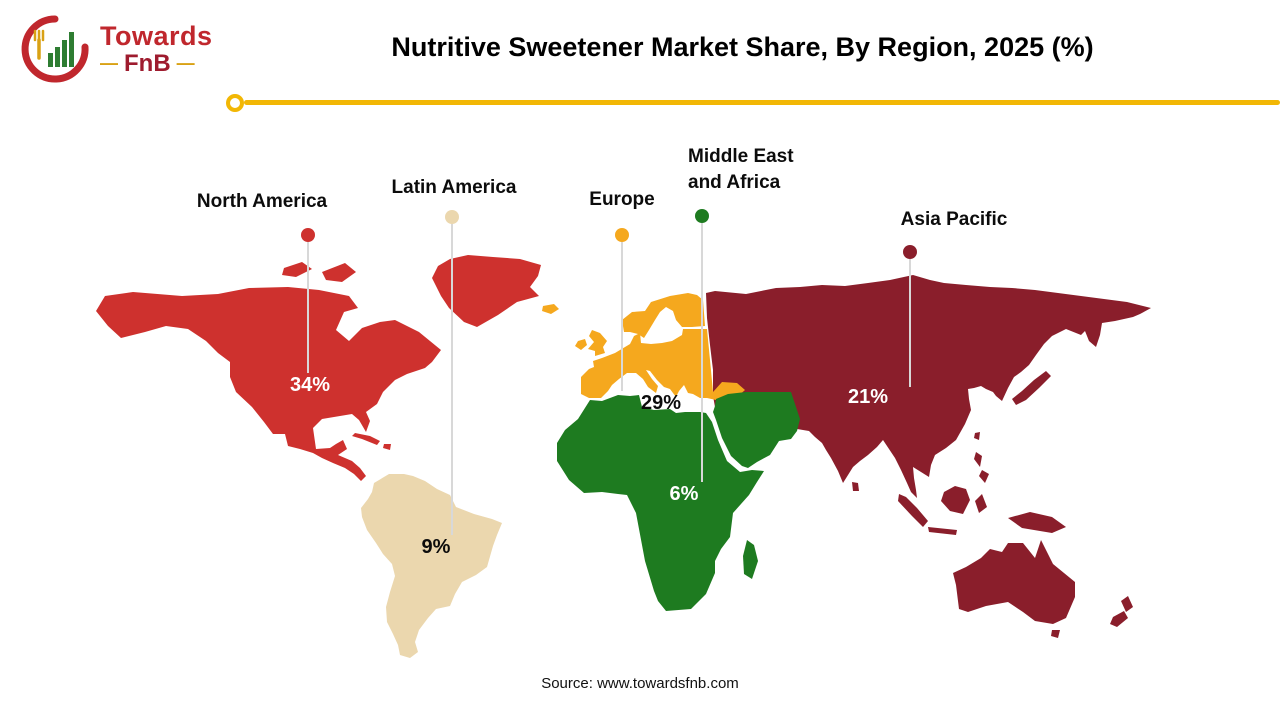 The image size is (1280, 720). I want to click on title-underline-ring-icon, so click(235, 103).